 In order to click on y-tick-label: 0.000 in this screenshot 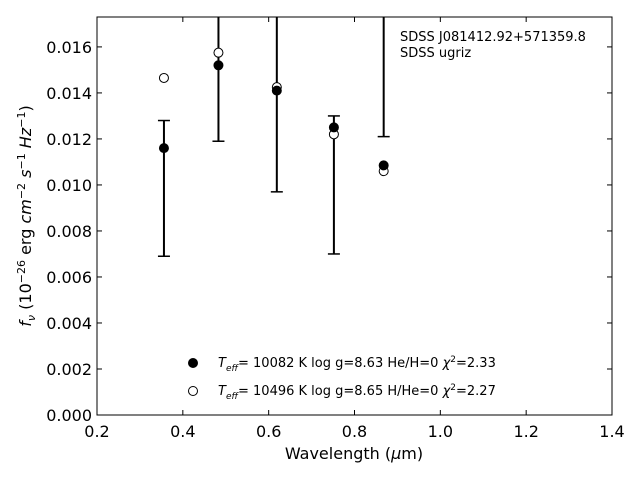, I will do `click(69, 415)`.